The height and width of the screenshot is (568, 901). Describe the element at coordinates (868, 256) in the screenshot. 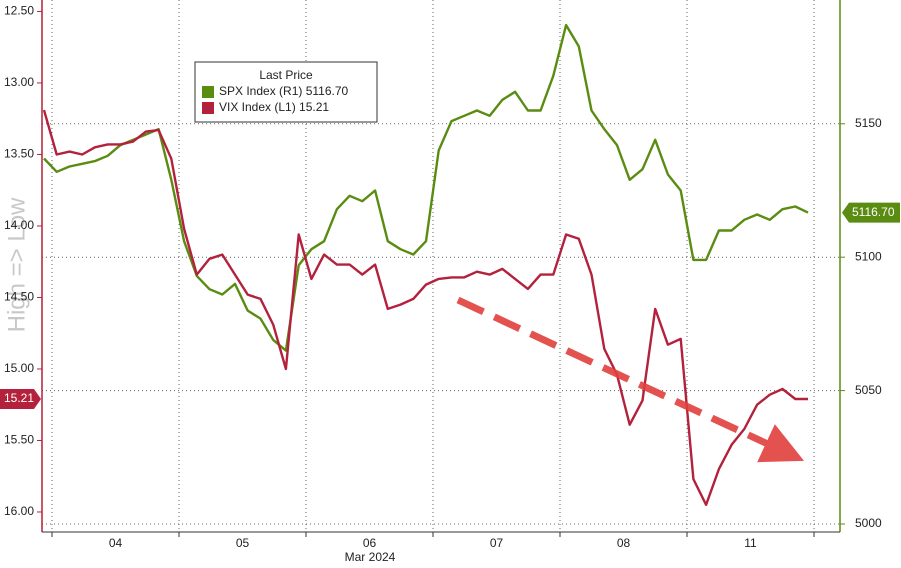

I see `y2-tick-label: 5100` at that location.